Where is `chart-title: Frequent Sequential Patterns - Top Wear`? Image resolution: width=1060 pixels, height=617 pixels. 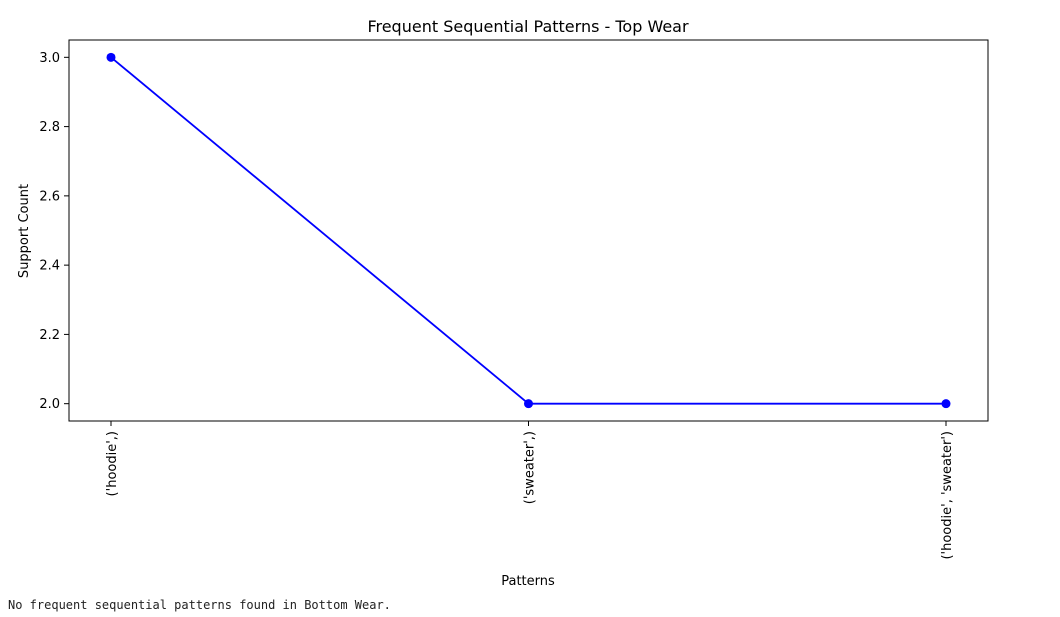
chart-title: Frequent Sequential Patterns - Top Wear is located at coordinates (528, 26).